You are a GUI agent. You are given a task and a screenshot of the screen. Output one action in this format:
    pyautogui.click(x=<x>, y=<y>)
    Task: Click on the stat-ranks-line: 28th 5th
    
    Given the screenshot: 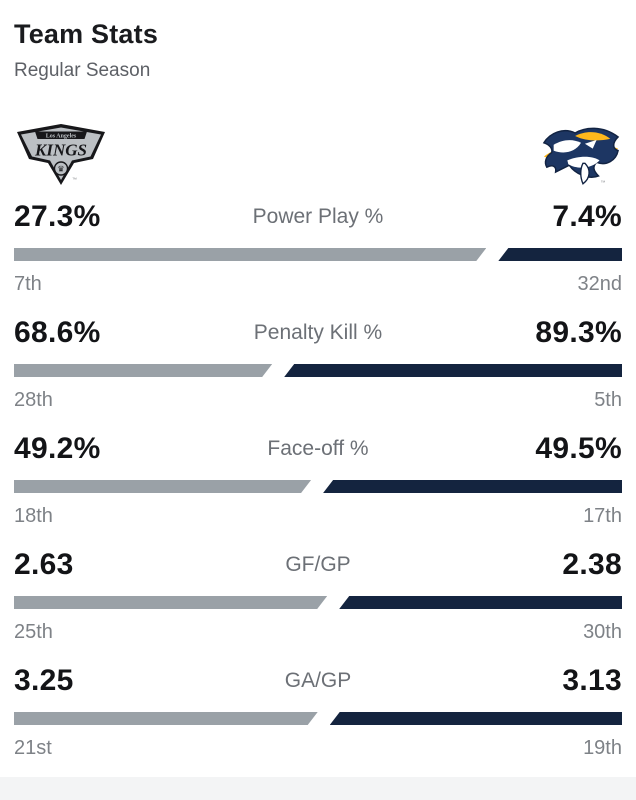 What is the action you would take?
    pyautogui.click(x=318, y=400)
    